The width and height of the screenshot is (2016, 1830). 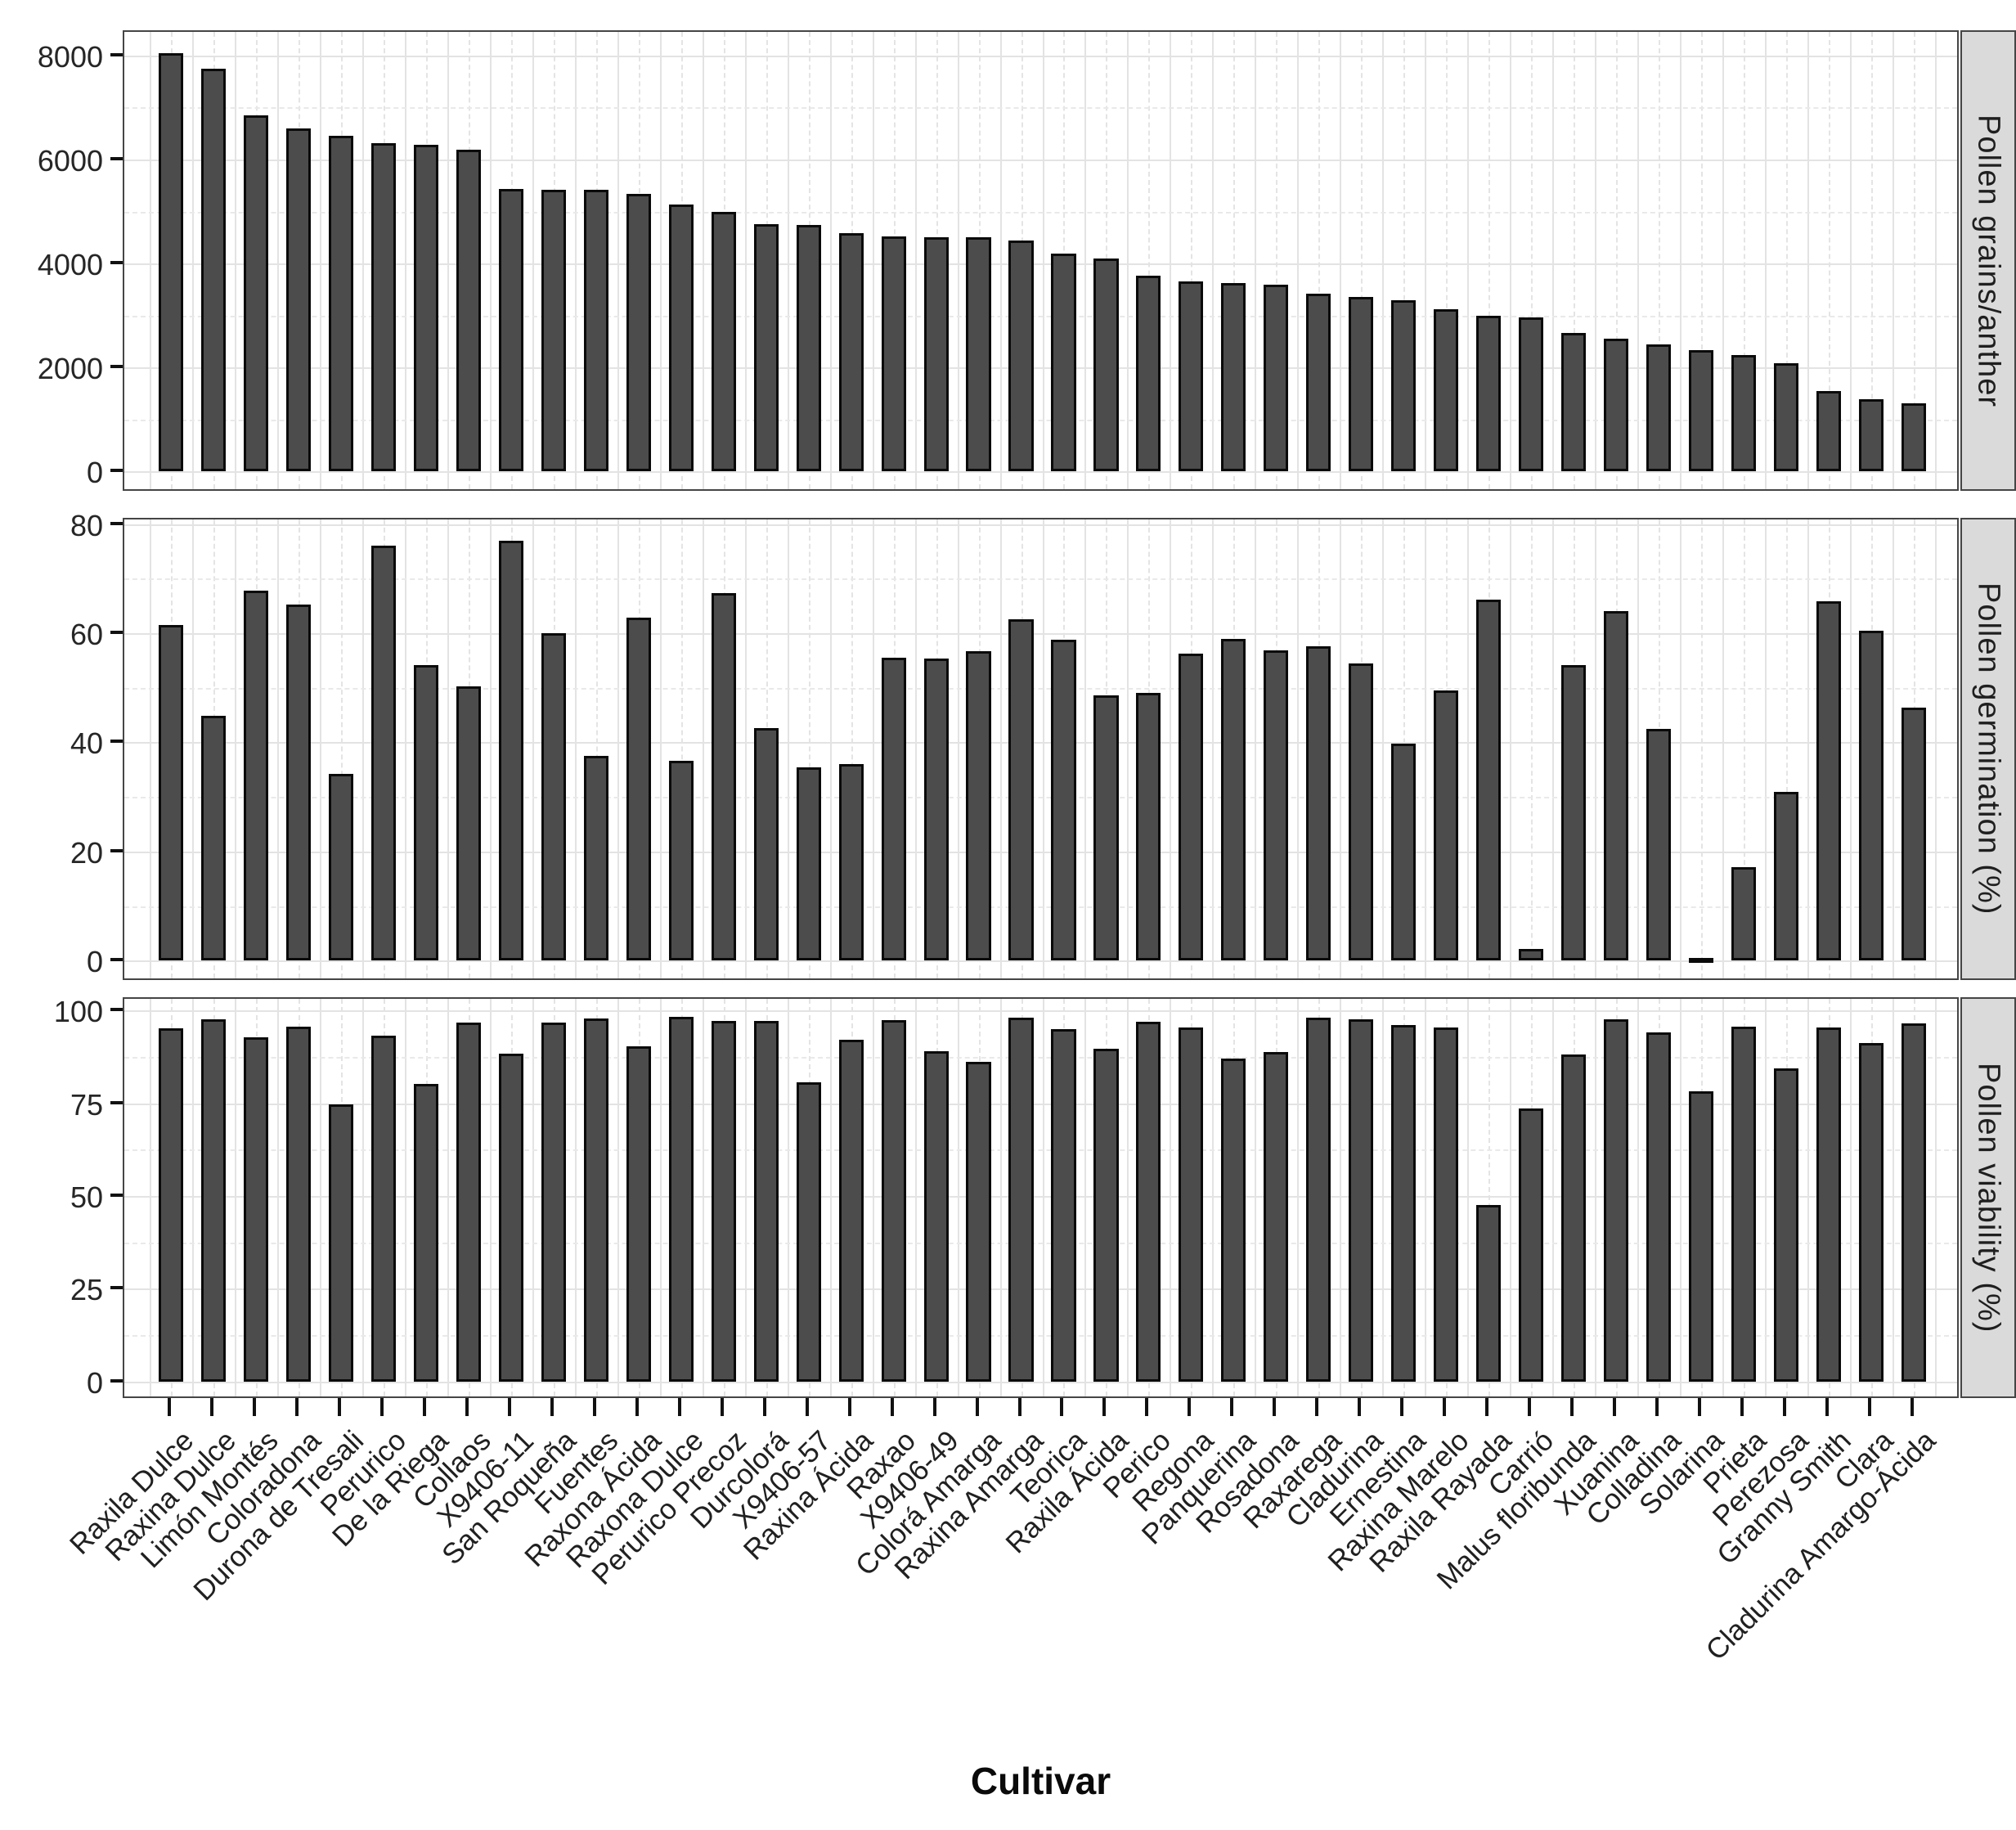 I want to click on y-axis-tick-label: 50, so click(x=86, y=1197).